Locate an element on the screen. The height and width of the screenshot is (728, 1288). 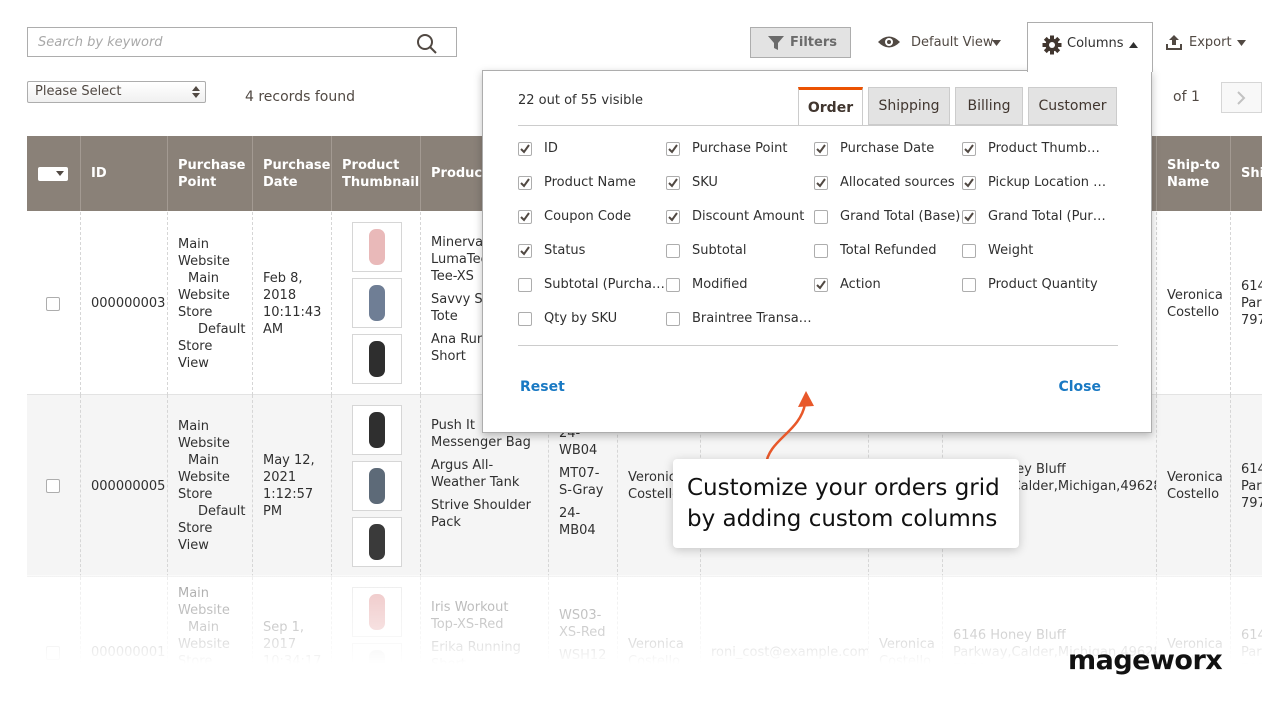
checkmark-path is located at coordinates (969, 149).